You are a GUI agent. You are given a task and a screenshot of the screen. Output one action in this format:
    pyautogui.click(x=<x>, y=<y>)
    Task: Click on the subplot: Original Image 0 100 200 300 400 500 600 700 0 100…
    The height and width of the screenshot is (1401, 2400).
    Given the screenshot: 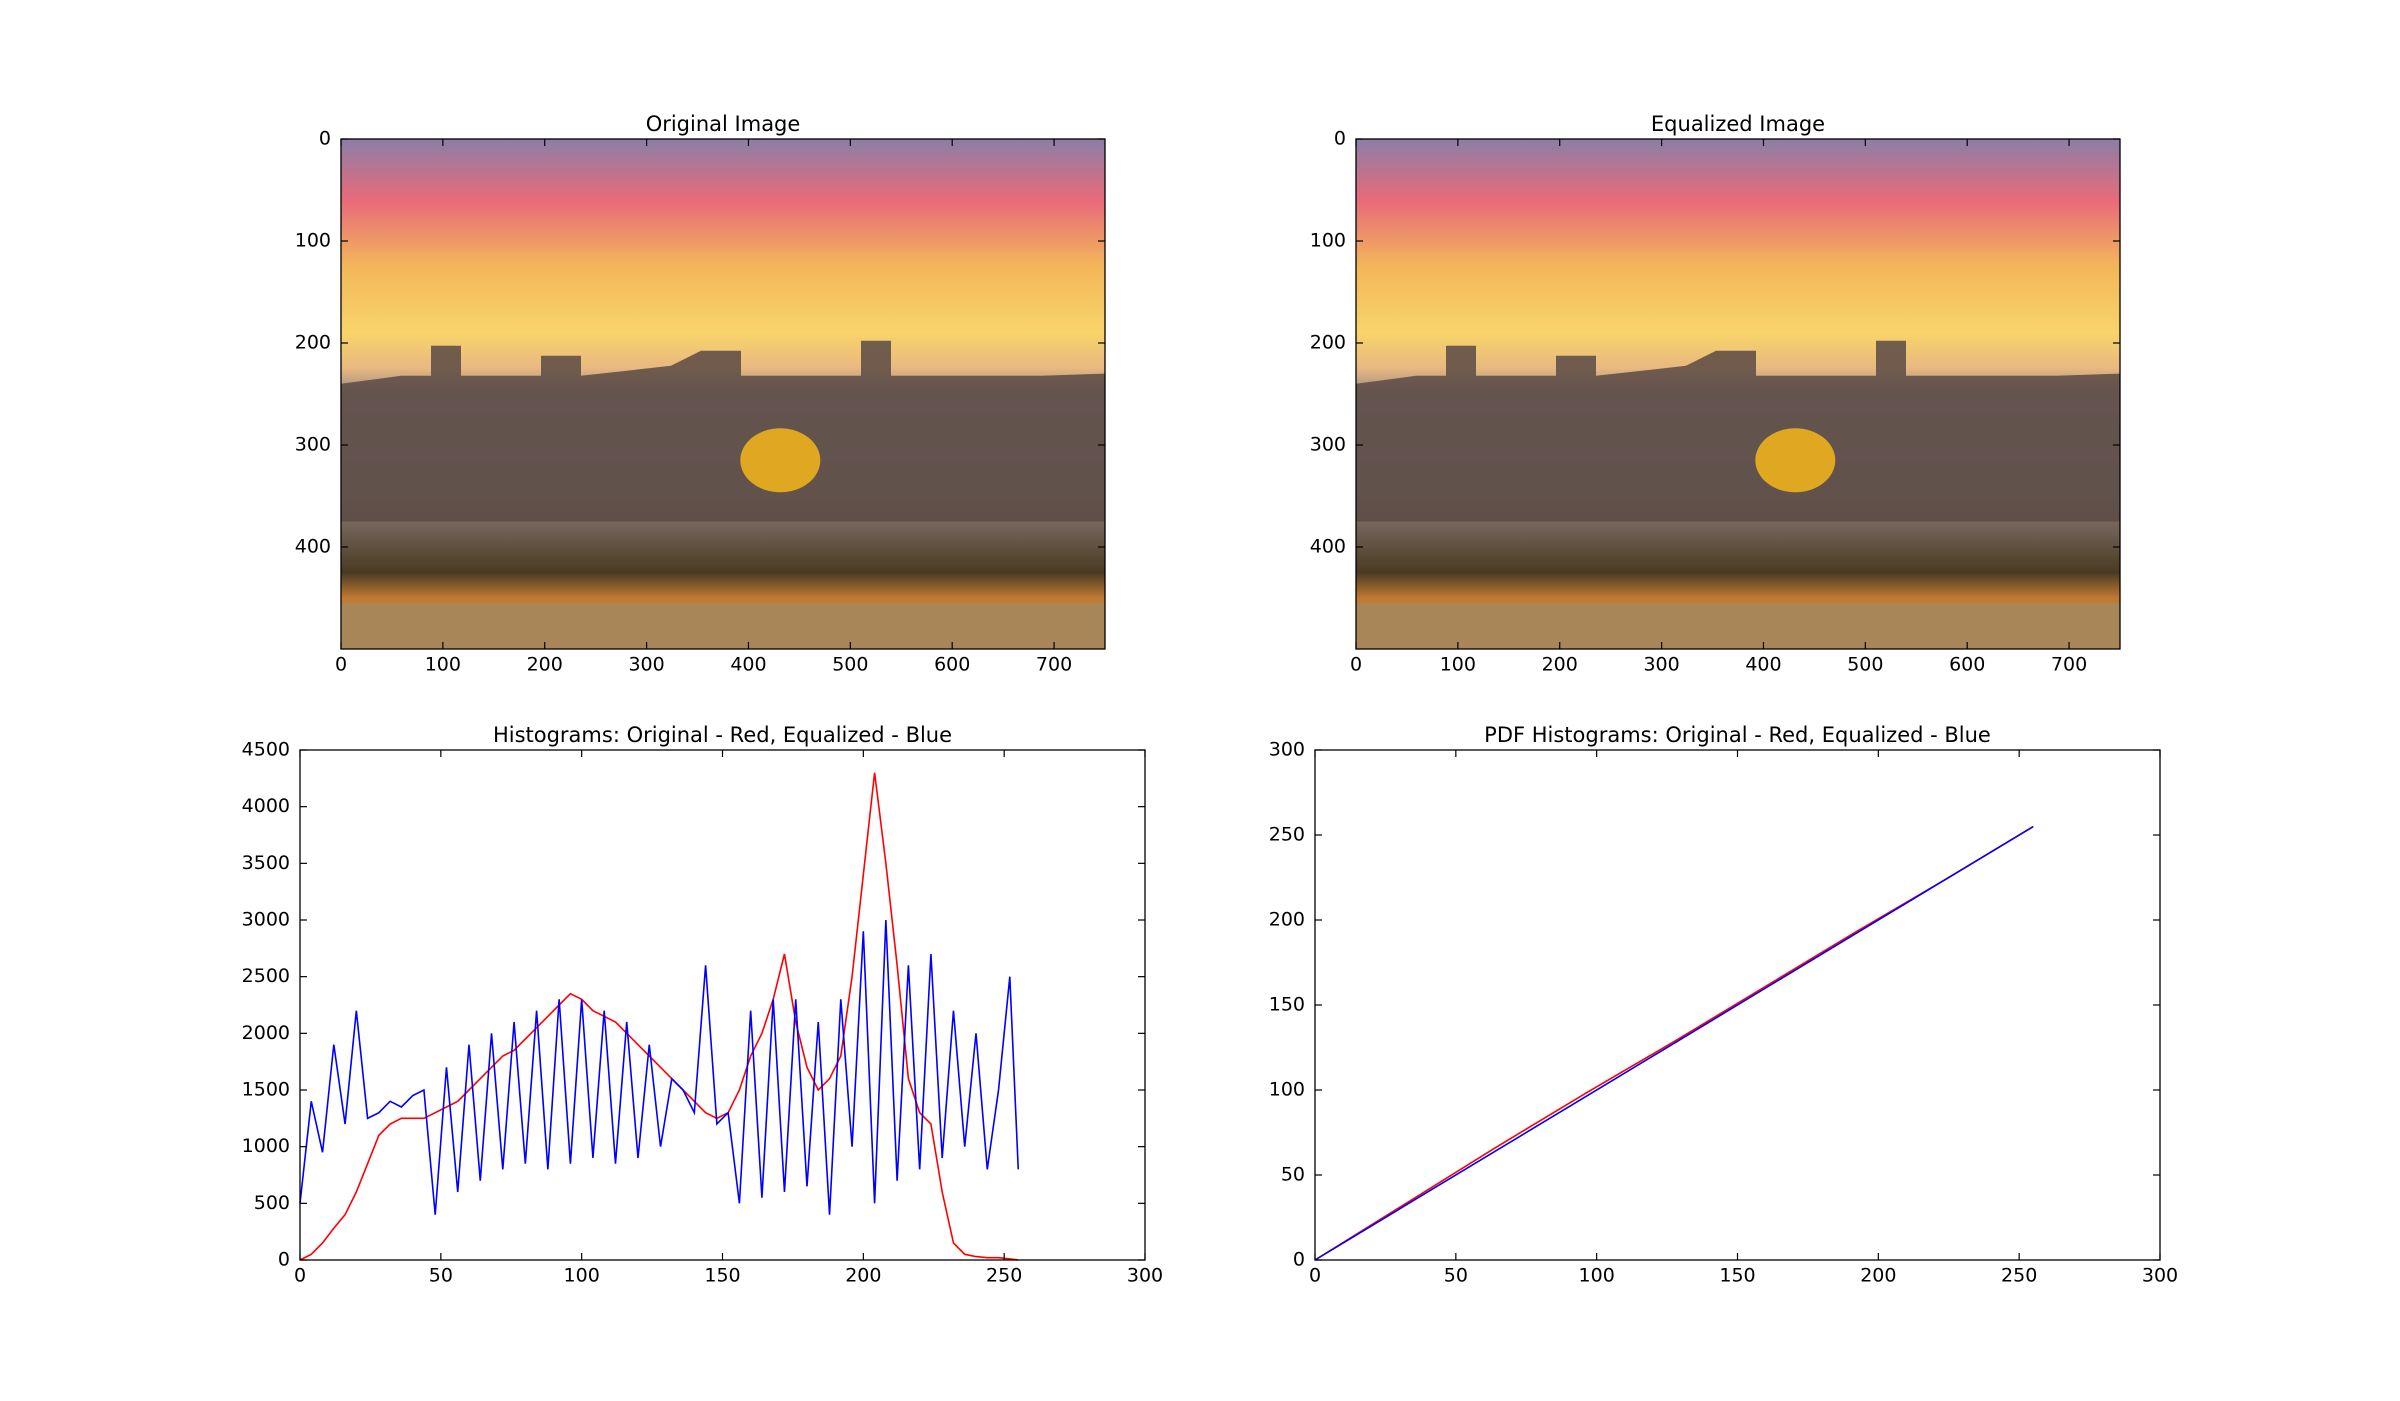 What is the action you would take?
    pyautogui.click(x=700, y=394)
    